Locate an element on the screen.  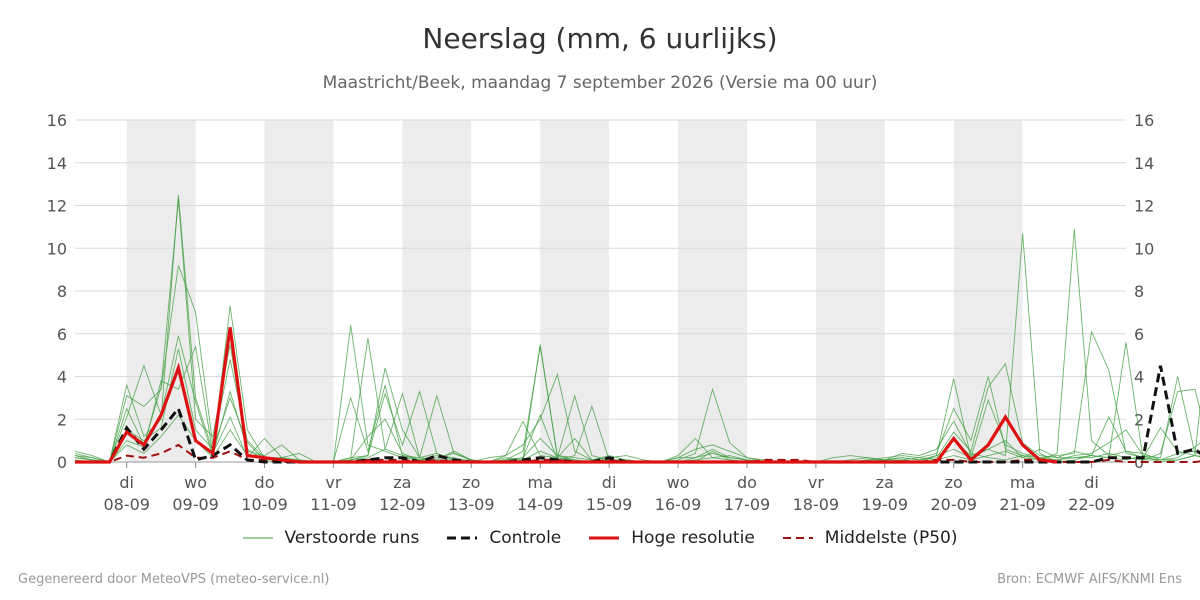
y-tick-label-left: 2 is located at coordinates (62, 419).